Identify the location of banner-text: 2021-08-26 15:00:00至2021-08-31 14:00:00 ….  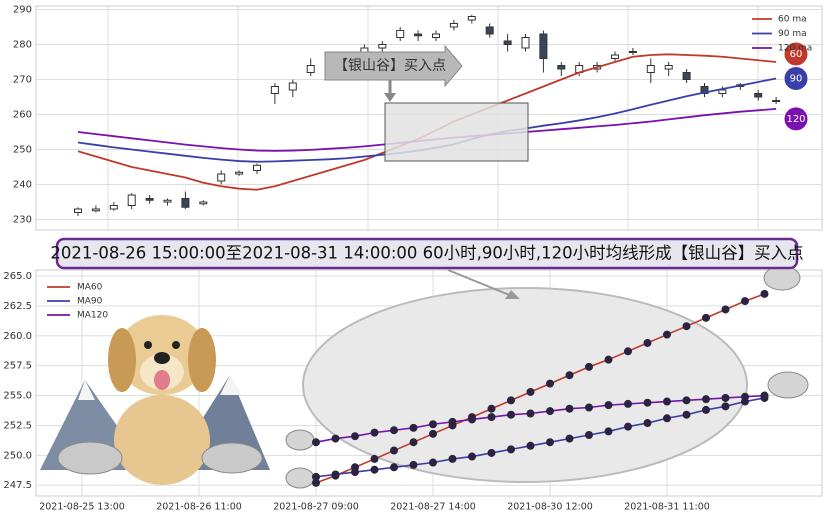
(426, 253).